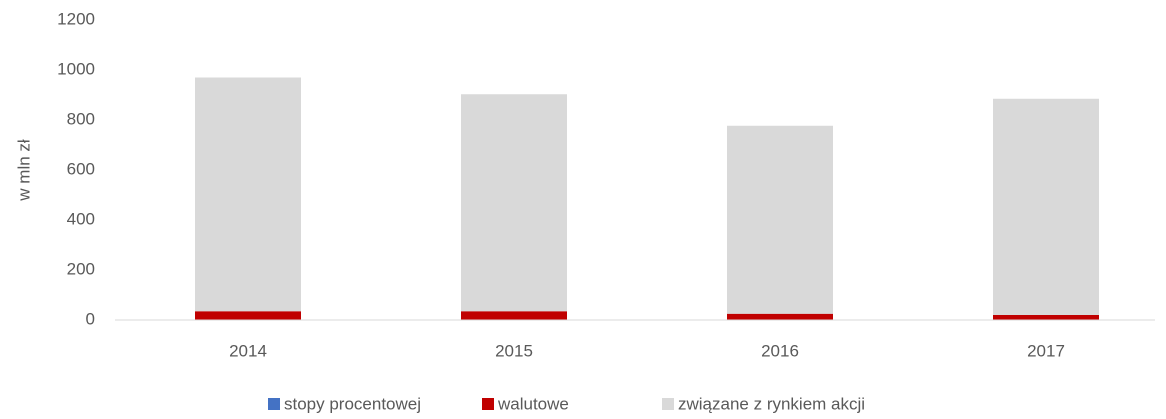 The height and width of the screenshot is (419, 1166). What do you see at coordinates (23, 170) in the screenshot?
I see `y-axis-label: w mln zł` at bounding box center [23, 170].